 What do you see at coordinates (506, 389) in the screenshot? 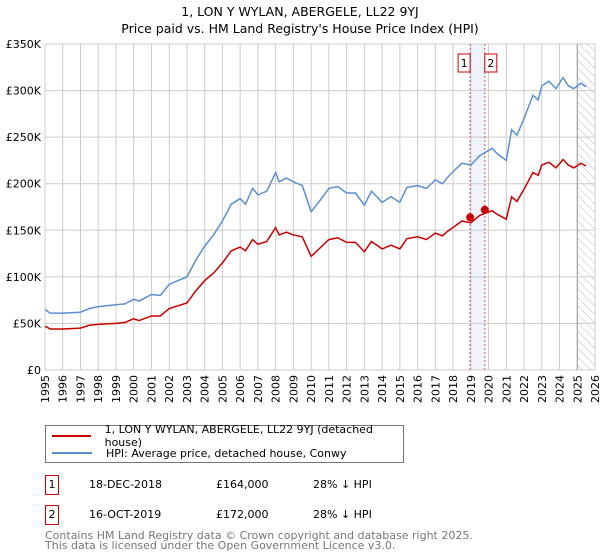
I see `x-tick-label: 2021` at bounding box center [506, 389].